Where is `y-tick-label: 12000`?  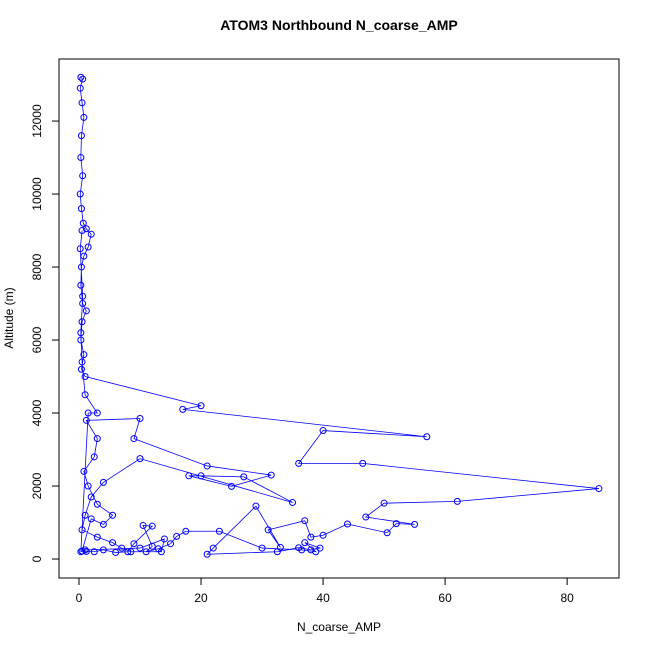 y-tick-label: 12000 is located at coordinates (37, 121).